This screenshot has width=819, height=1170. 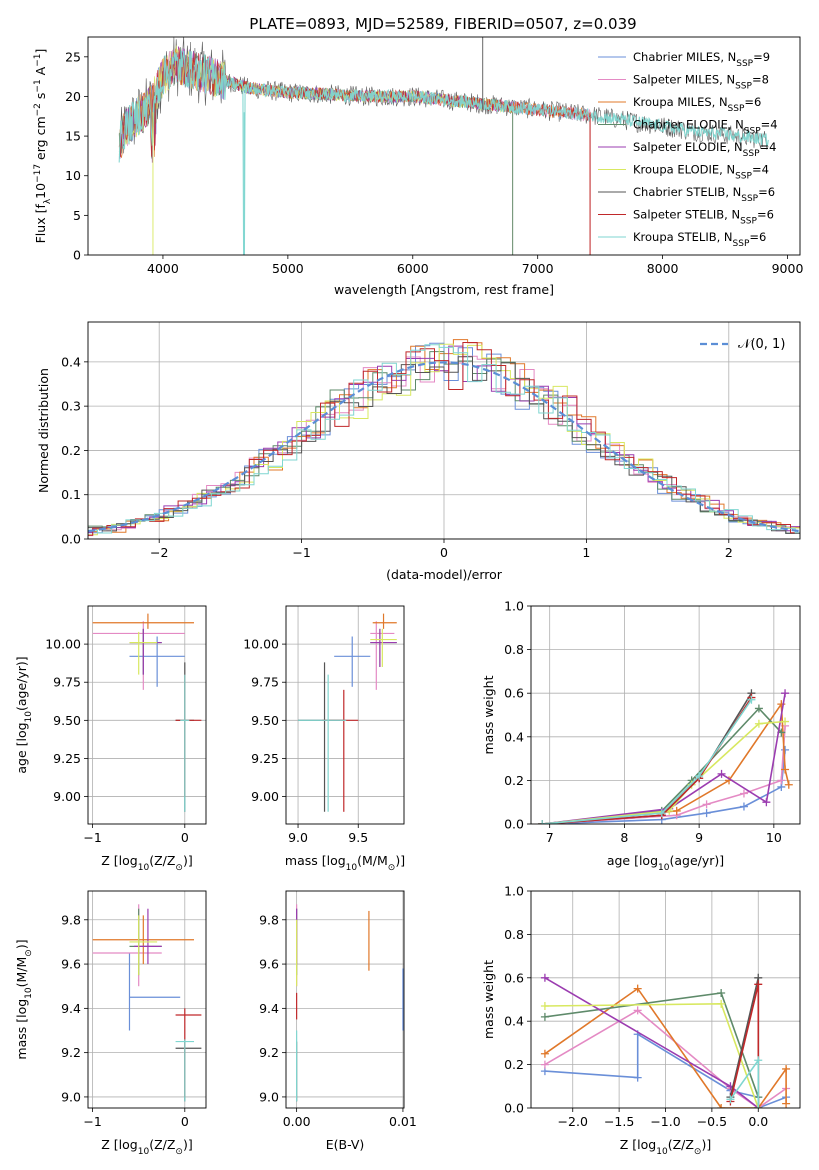 I want to click on x-axis-label: Z [log10(Z/Z⊙)], so click(x=146, y=863).